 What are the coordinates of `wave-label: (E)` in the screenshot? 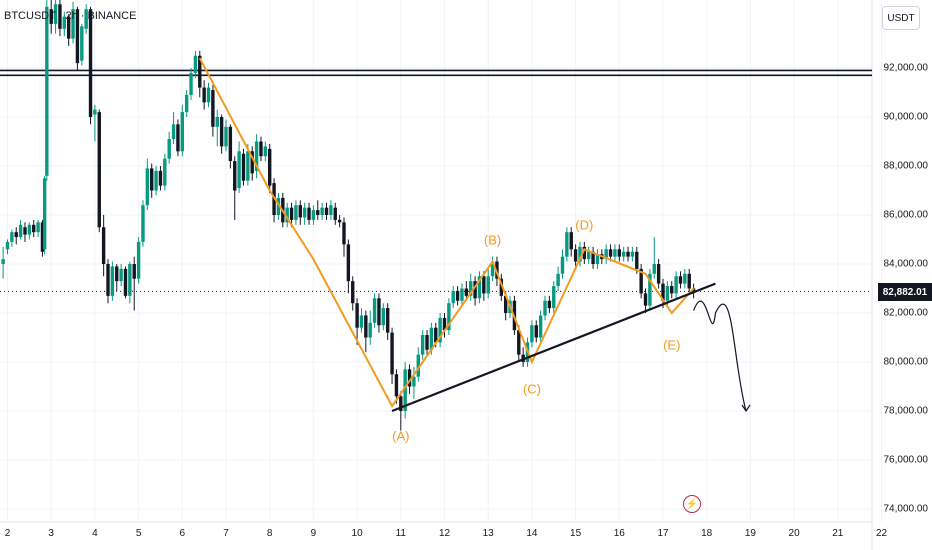 It's located at (672, 345).